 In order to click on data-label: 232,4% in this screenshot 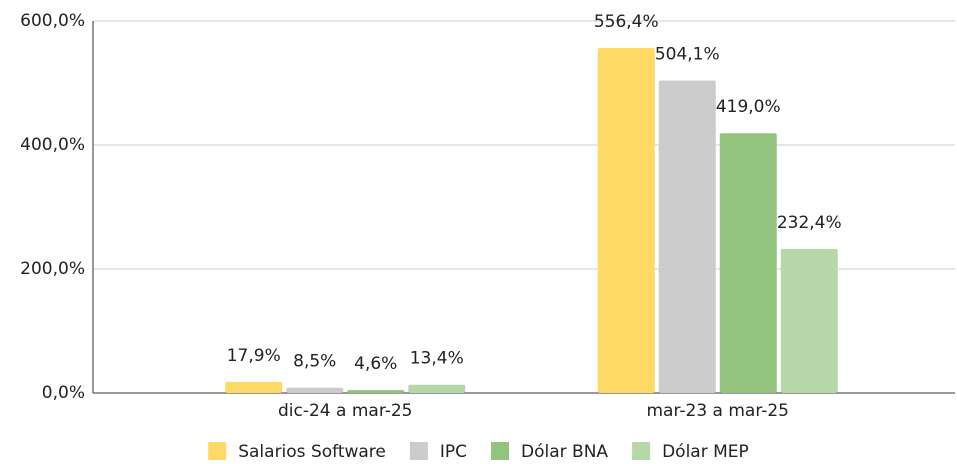, I will do `click(809, 223)`.